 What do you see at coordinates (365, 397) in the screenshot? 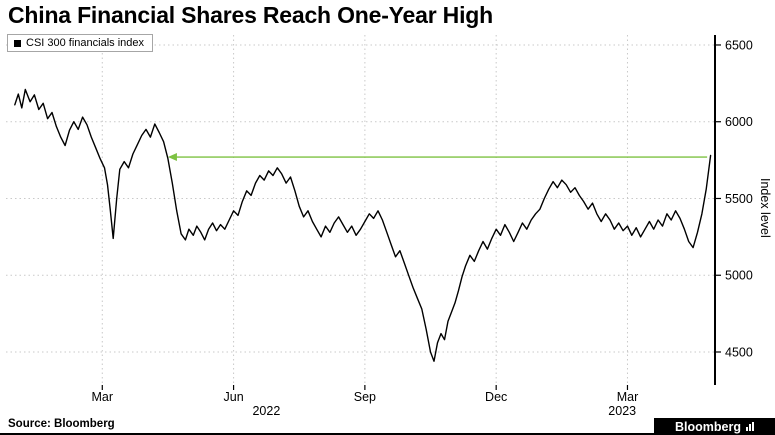
I see `svg-text: Sep` at bounding box center [365, 397].